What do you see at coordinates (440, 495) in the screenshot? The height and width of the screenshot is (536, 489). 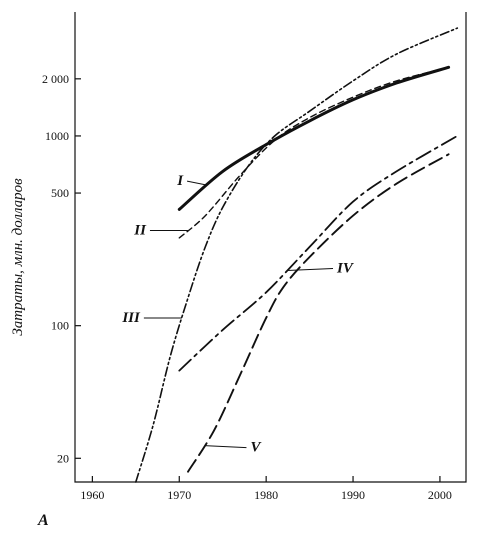 I see `x-tick-label: 2000` at bounding box center [440, 495].